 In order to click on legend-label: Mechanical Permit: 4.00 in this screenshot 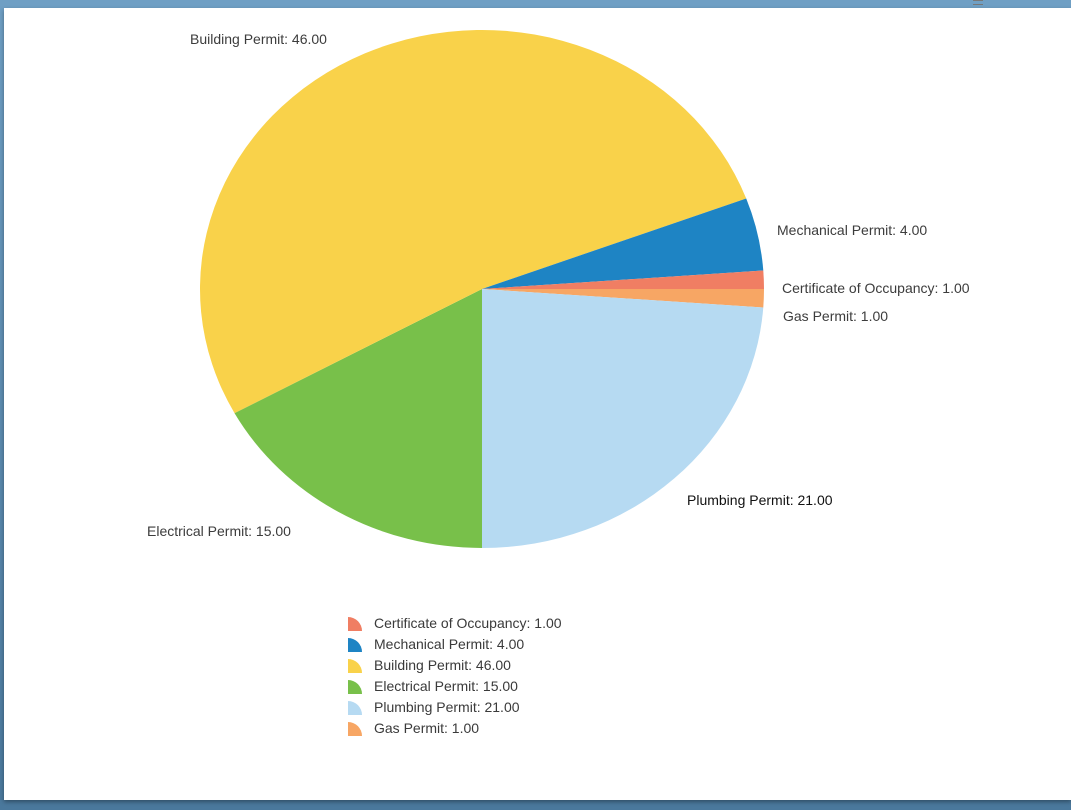, I will do `click(449, 643)`.